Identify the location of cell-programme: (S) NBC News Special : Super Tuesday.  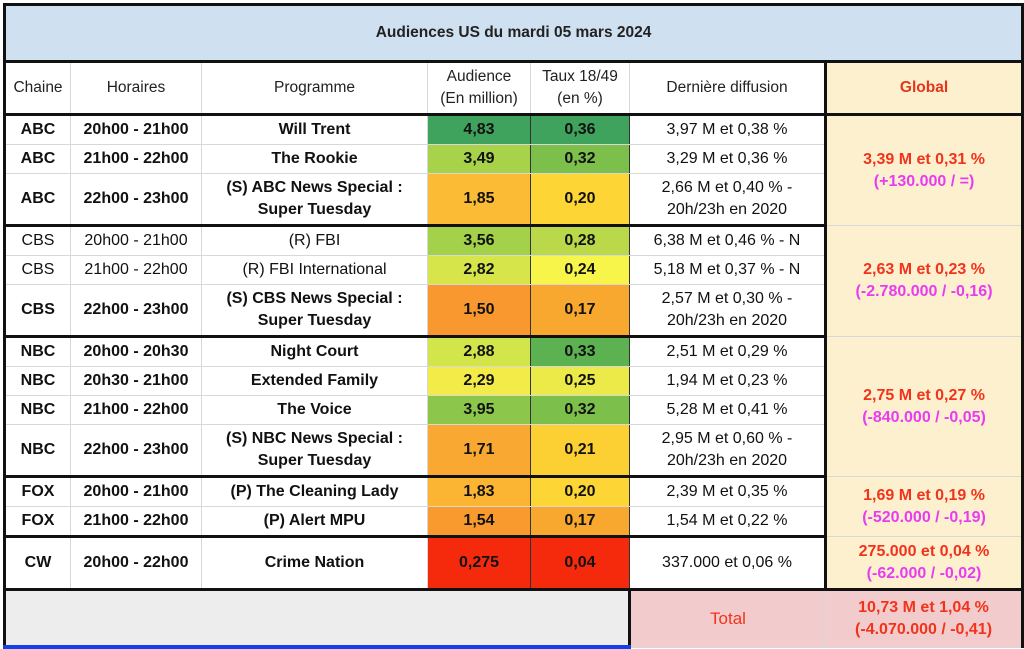
(314, 451).